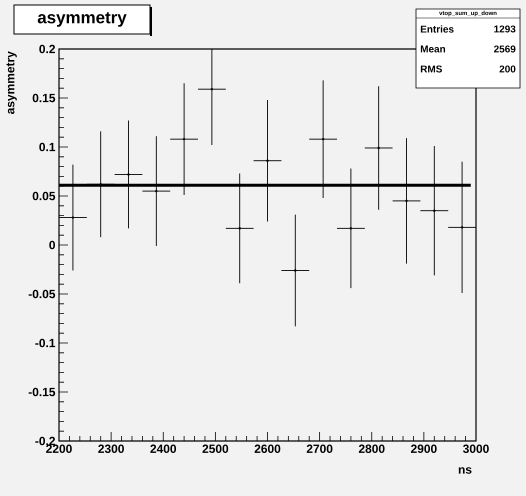  I want to click on x-tick-label: 2600, so click(267, 448).